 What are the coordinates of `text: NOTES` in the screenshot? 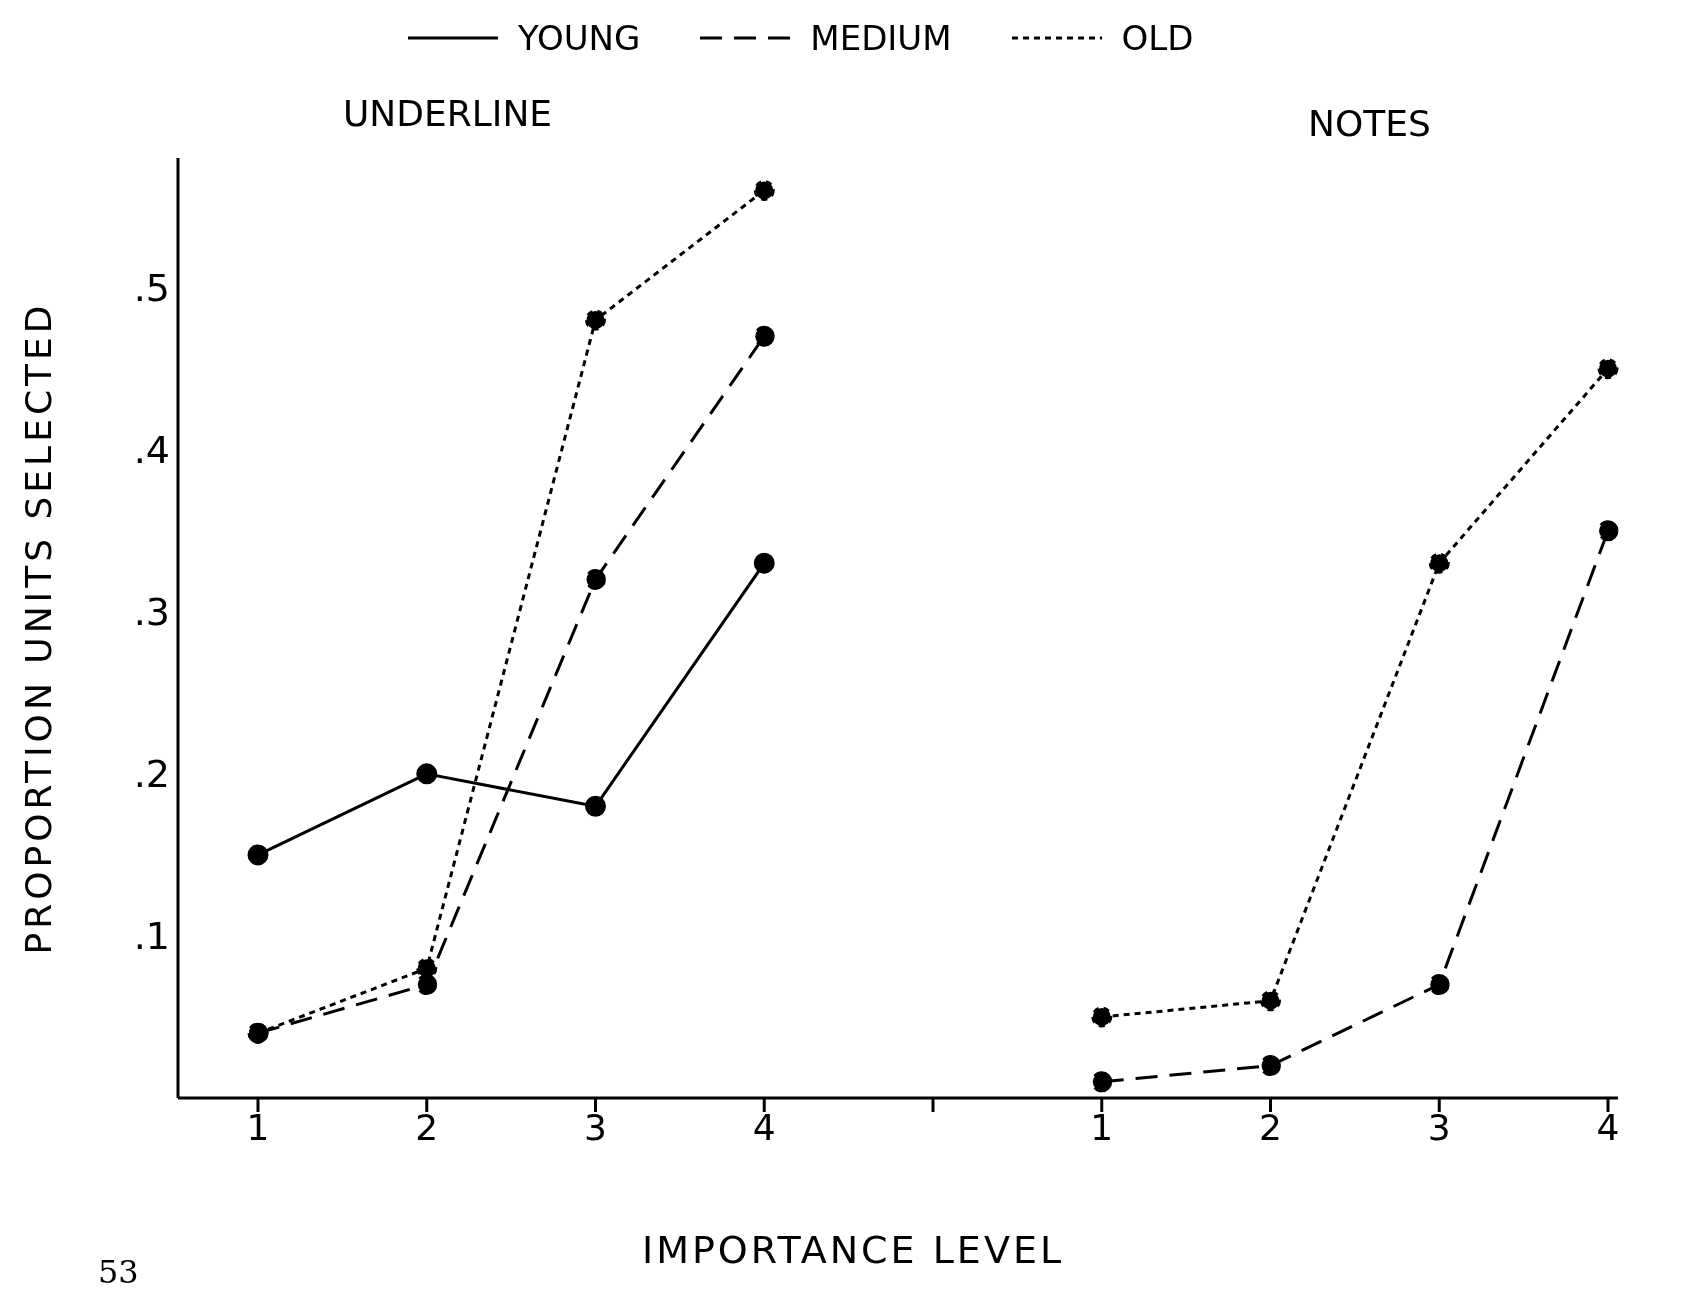 It's located at (1369, 123).